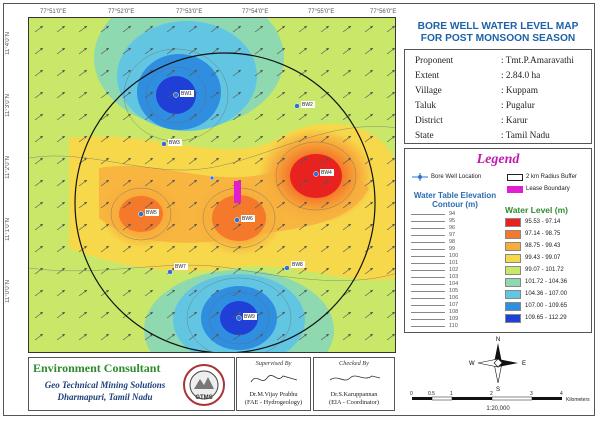  I want to click on svg-text: BW7, so click(180, 267).